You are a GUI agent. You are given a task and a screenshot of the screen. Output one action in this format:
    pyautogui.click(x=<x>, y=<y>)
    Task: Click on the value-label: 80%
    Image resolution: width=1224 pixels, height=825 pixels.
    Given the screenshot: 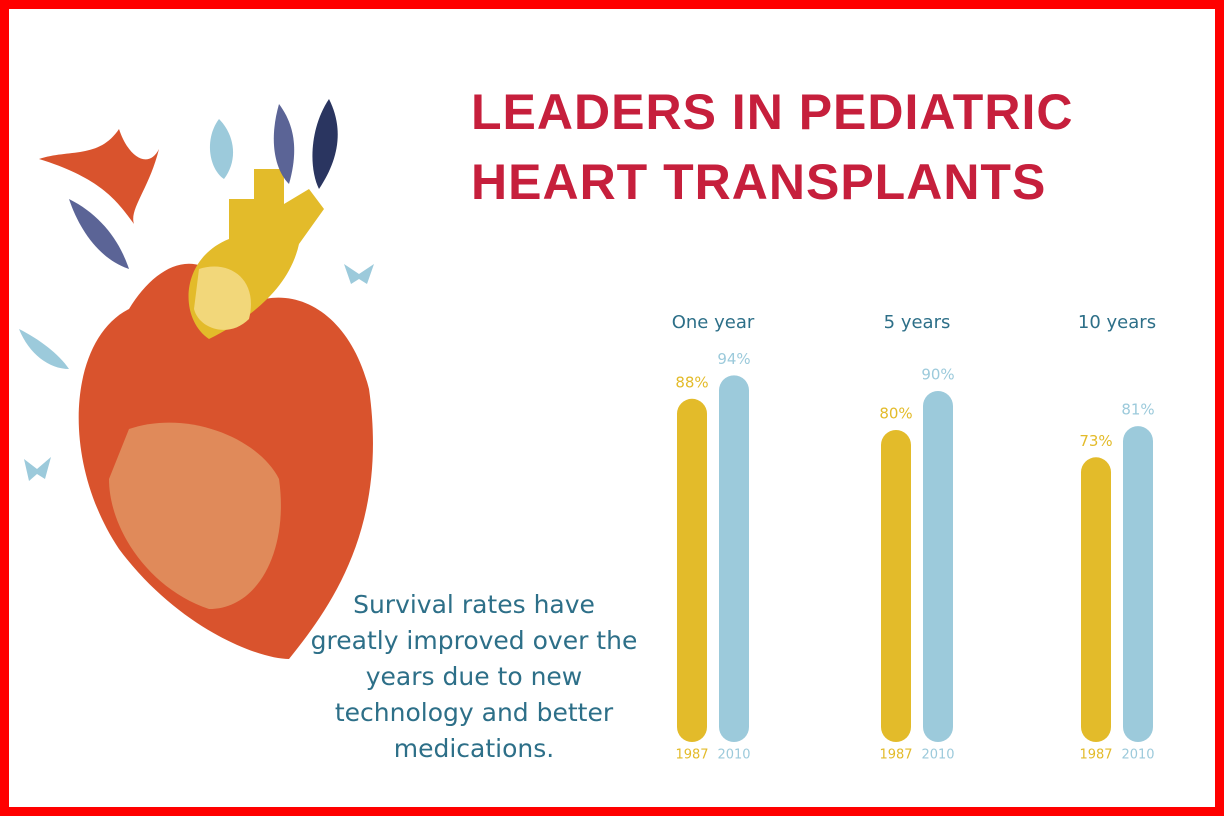 What is the action you would take?
    pyautogui.click(x=895, y=414)
    